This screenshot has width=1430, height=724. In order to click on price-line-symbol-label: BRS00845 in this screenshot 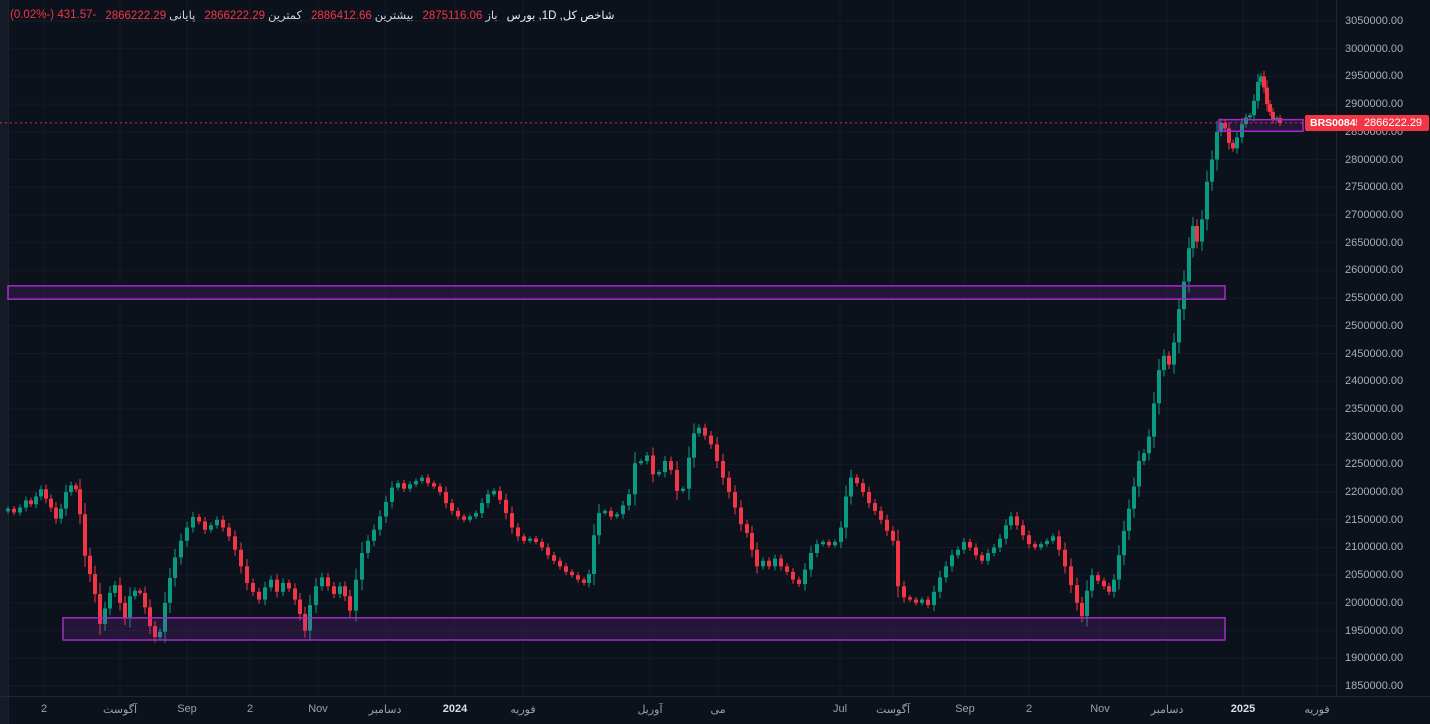, I will do `click(1336, 122)`.